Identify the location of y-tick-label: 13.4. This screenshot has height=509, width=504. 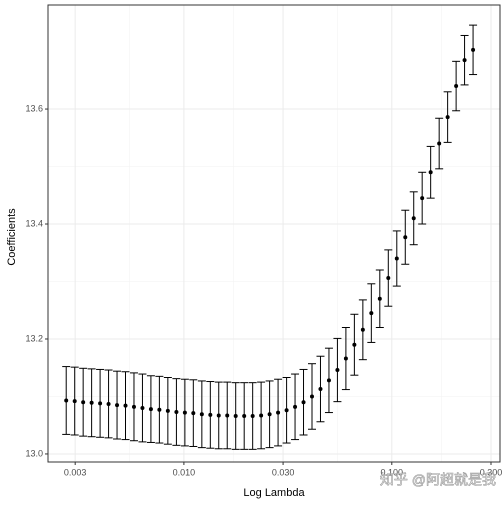
(34, 223).